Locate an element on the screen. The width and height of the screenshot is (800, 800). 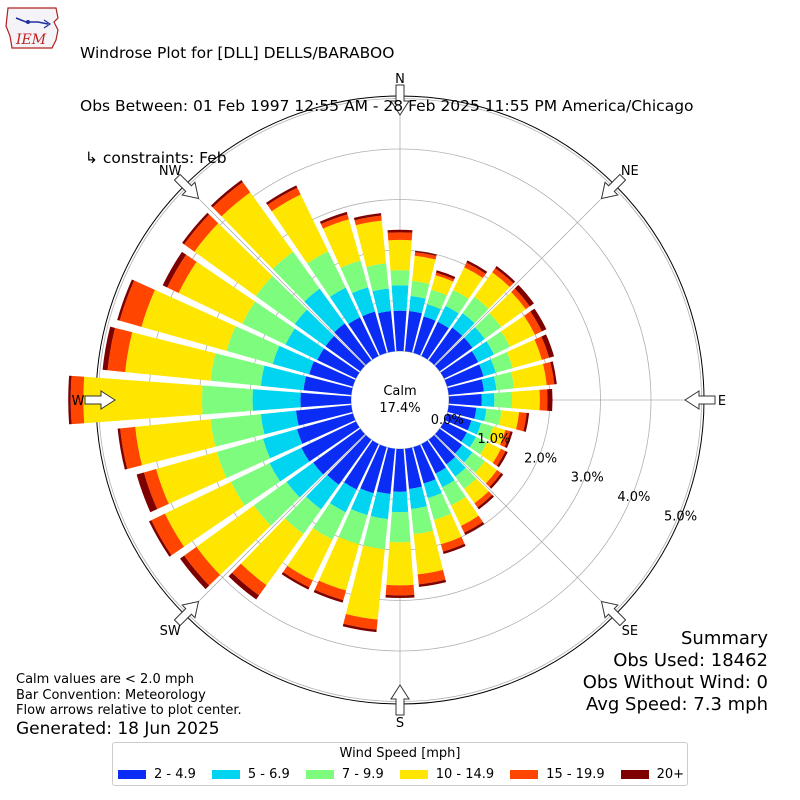
grid-spoke is located at coordinates (525, 525).